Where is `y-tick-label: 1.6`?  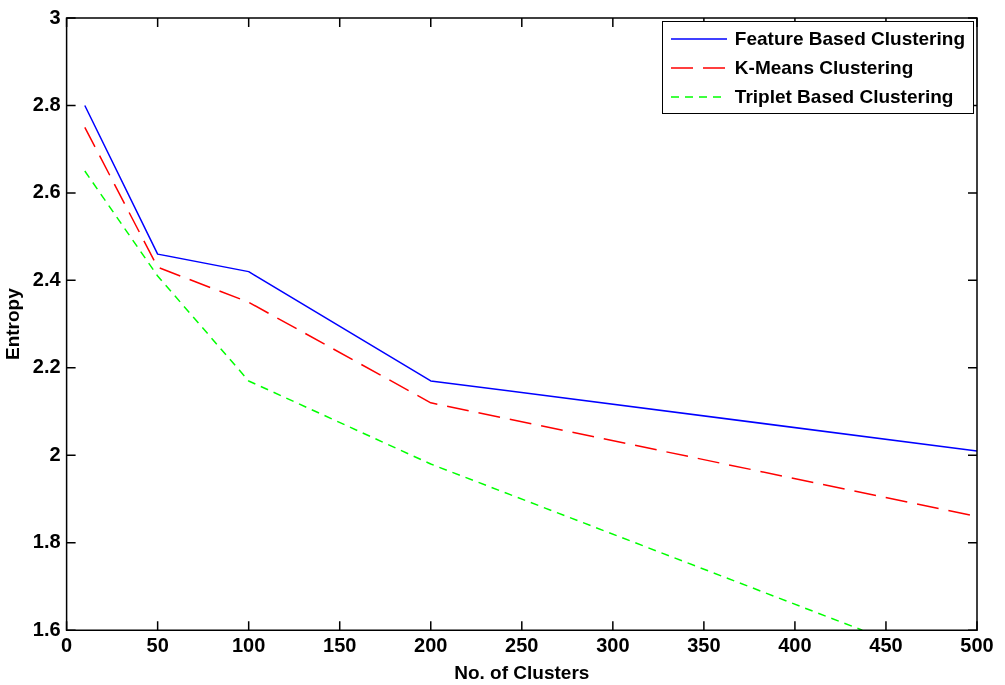 y-tick-label: 1.6 is located at coordinates (46, 628).